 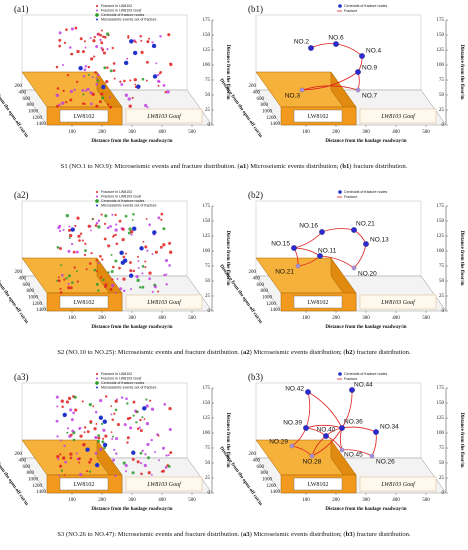 What do you see at coordinates (33, 111) in the screenshot?
I see `depth-tick-label: 1000` at bounding box center [33, 111].